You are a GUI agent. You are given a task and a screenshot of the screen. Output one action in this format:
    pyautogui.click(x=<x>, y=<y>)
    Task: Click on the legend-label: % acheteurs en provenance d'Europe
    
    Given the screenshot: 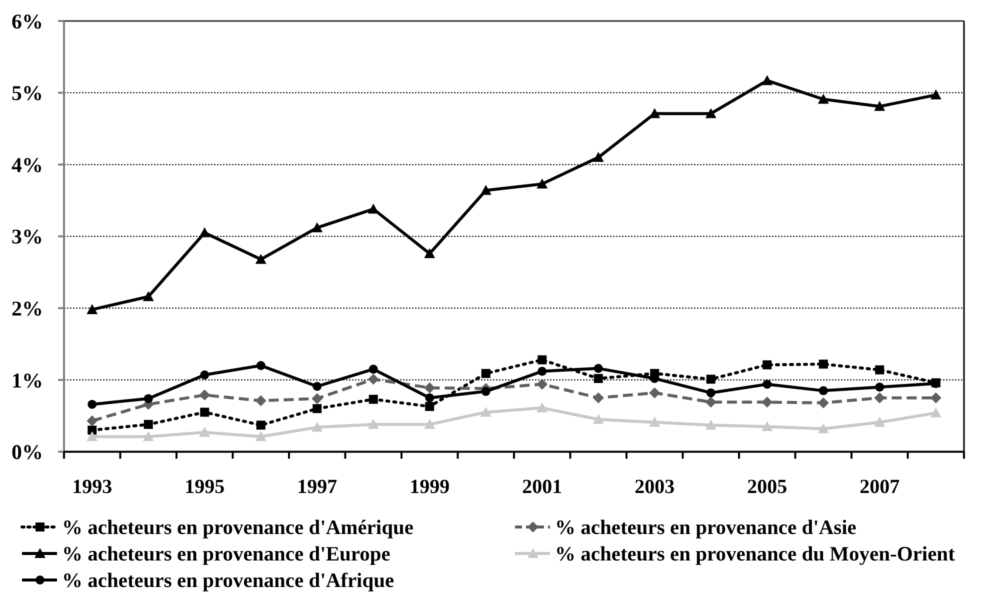 What is the action you would take?
    pyautogui.click(x=226, y=555)
    